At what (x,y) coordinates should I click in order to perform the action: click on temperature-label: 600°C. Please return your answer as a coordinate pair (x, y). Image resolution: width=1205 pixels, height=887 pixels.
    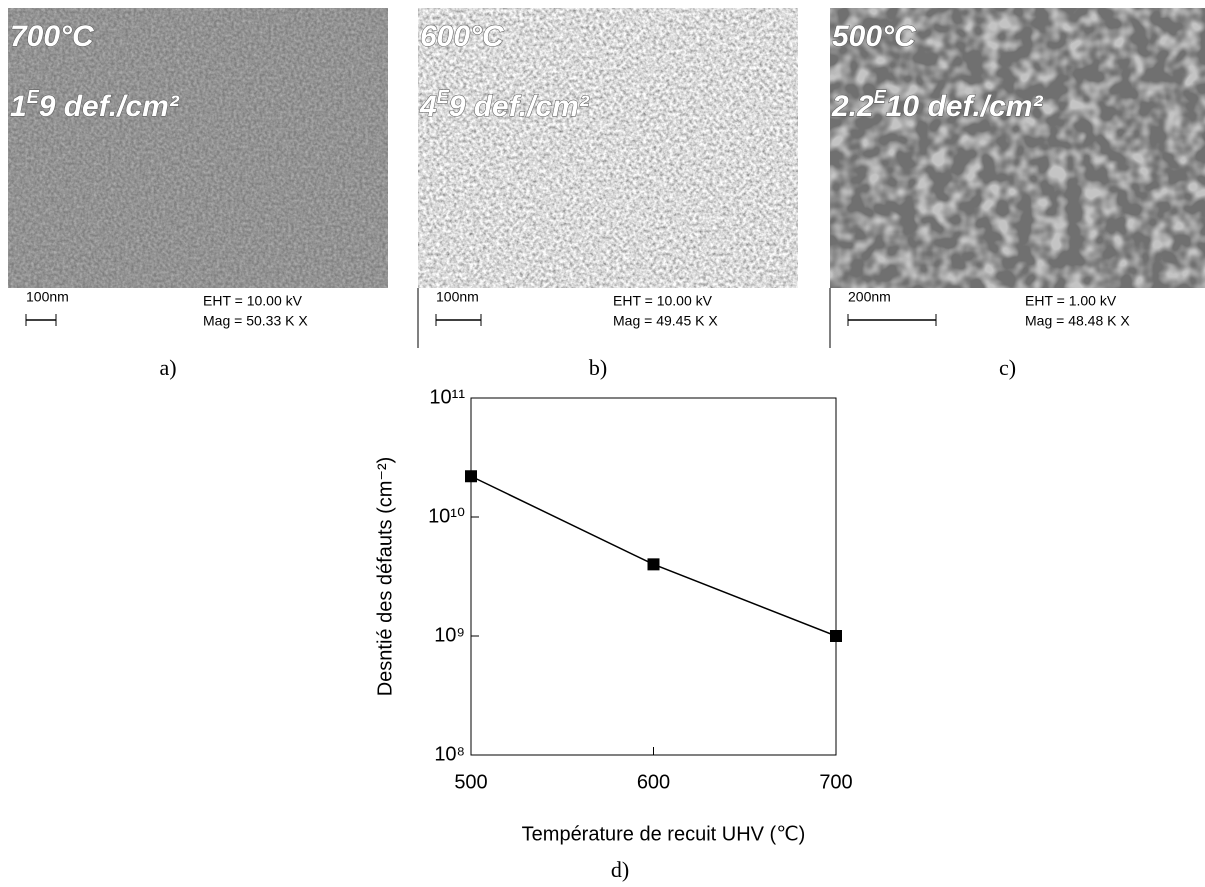
    Looking at the image, I should click on (462, 36).